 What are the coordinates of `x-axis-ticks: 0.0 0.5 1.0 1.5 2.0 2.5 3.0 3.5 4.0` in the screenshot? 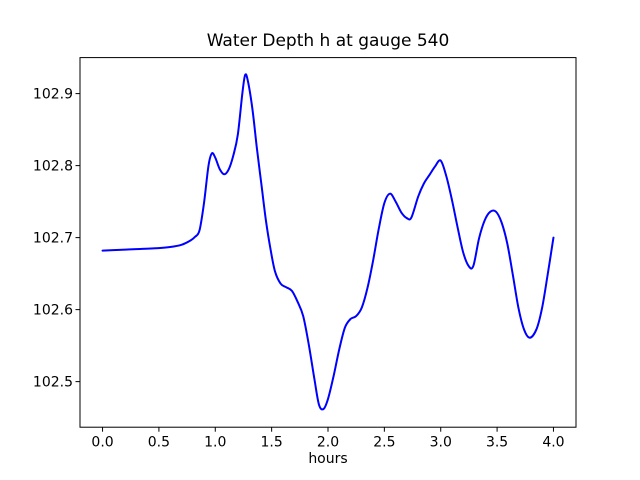 It's located at (328, 439).